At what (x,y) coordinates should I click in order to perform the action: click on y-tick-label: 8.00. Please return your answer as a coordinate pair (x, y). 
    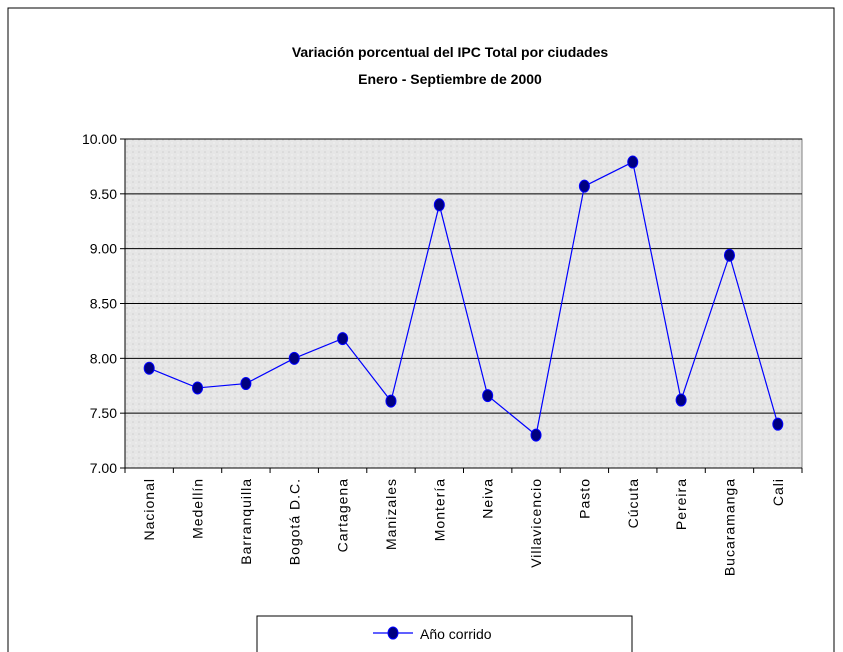
    Looking at the image, I should click on (103, 358).